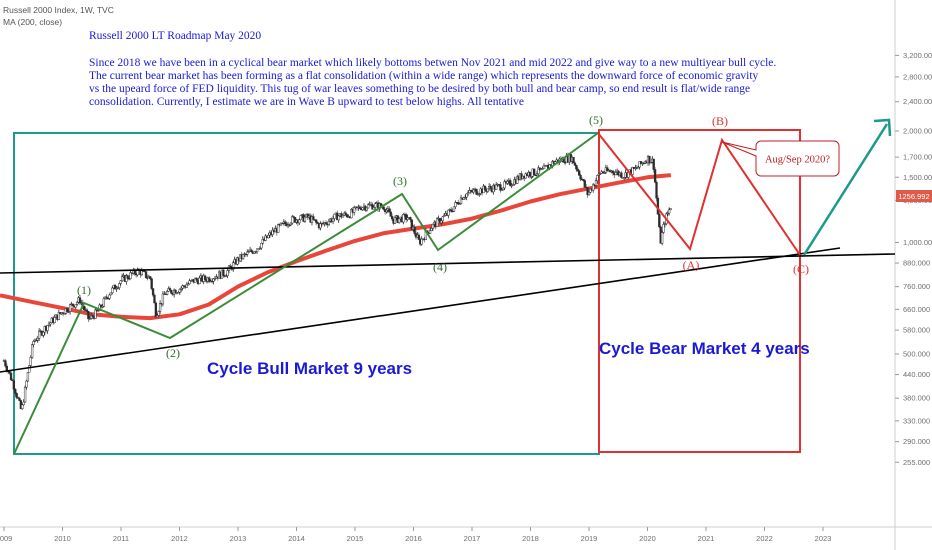  Describe the element at coordinates (699, 194) in the screenshot. I see `correction-wave-path` at that location.